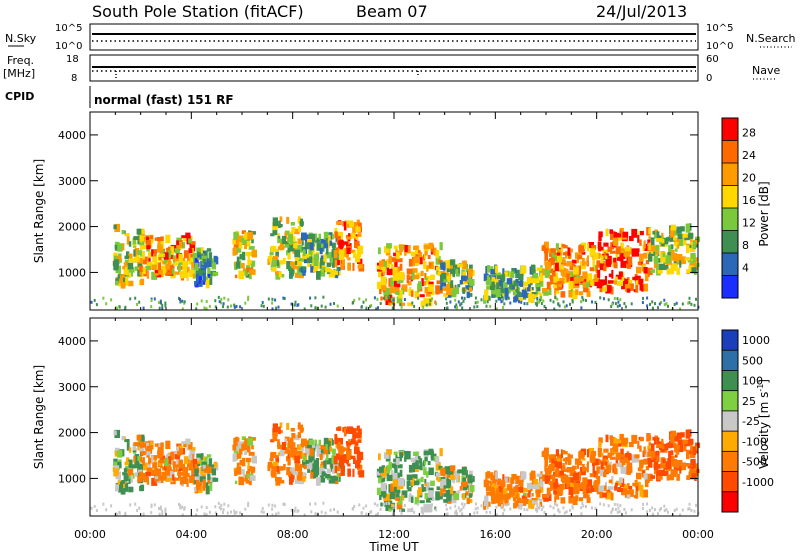  What do you see at coordinates (72, 341) in the screenshot?
I see `y-tick-label: 4000` at bounding box center [72, 341].